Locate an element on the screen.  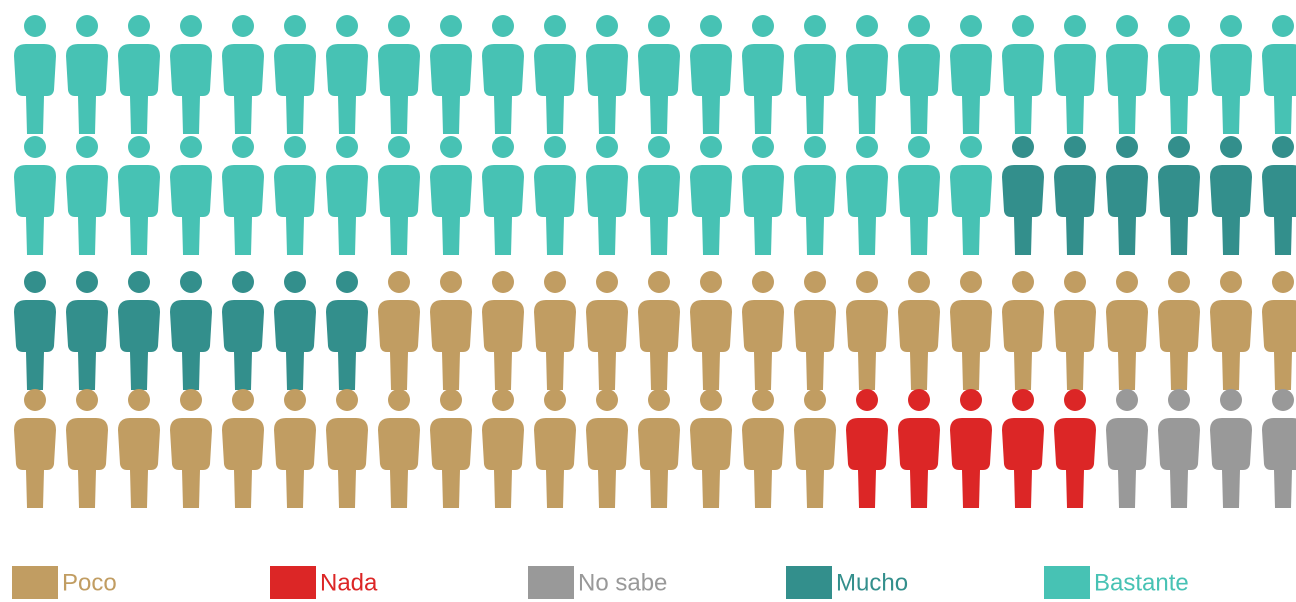
legend-label: Bastante is located at coordinates (1141, 582).